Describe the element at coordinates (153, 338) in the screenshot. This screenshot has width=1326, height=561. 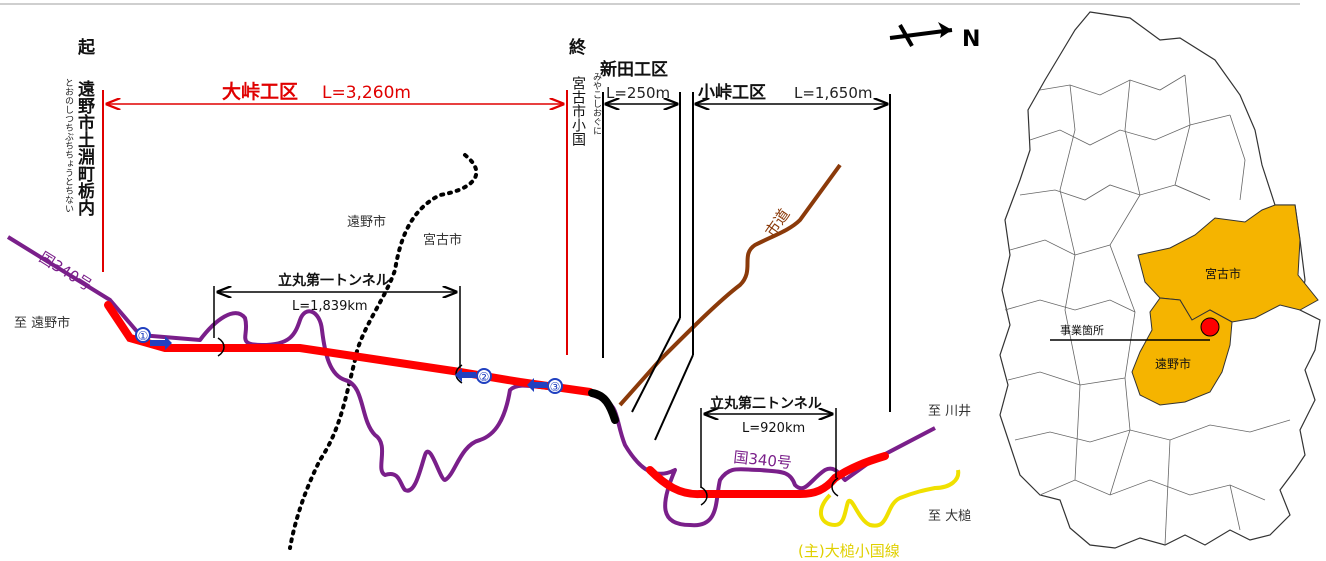
I see `point-1-marker` at that location.